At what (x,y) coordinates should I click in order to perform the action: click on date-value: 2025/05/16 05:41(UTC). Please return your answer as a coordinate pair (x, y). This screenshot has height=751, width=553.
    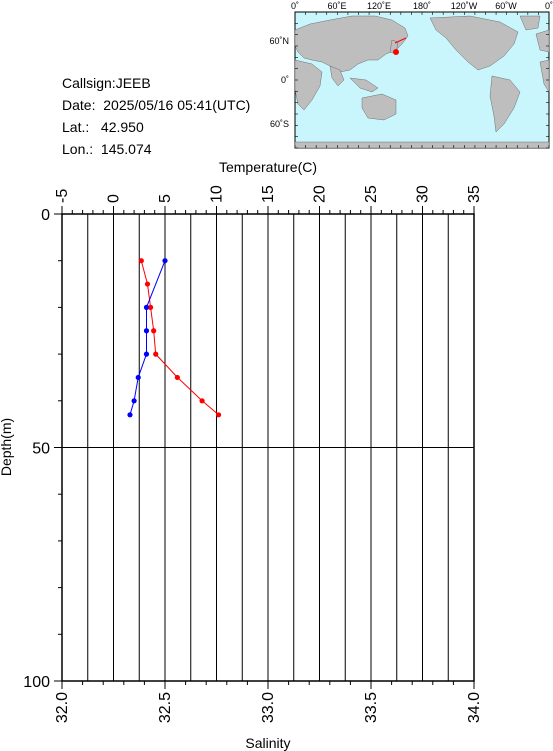
    Looking at the image, I should click on (177, 105).